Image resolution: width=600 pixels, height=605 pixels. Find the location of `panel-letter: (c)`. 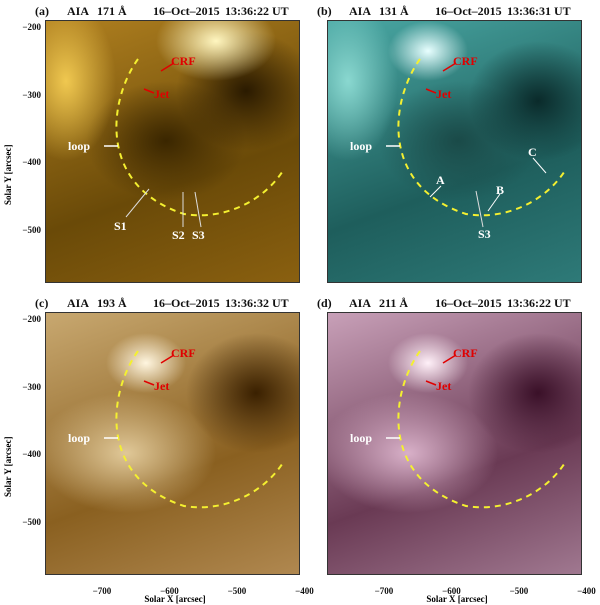

panel-letter: (c) is located at coordinates (42, 303).